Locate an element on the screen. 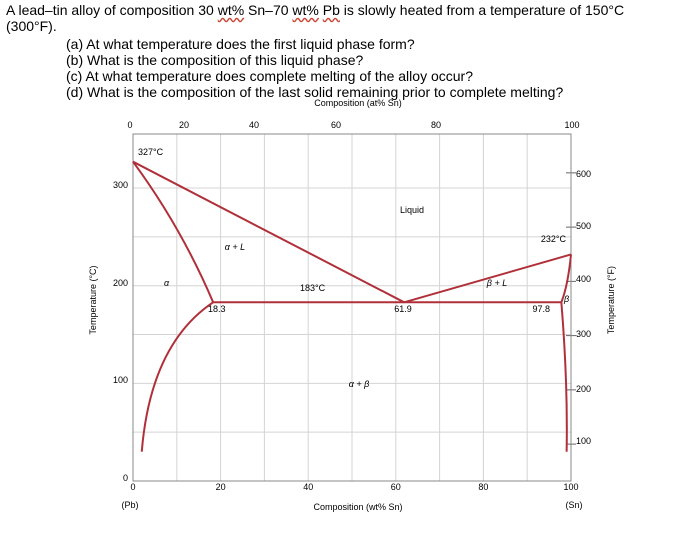 The height and width of the screenshot is (538, 700). question-intro-pb: Pb is located at coordinates (331, 10).